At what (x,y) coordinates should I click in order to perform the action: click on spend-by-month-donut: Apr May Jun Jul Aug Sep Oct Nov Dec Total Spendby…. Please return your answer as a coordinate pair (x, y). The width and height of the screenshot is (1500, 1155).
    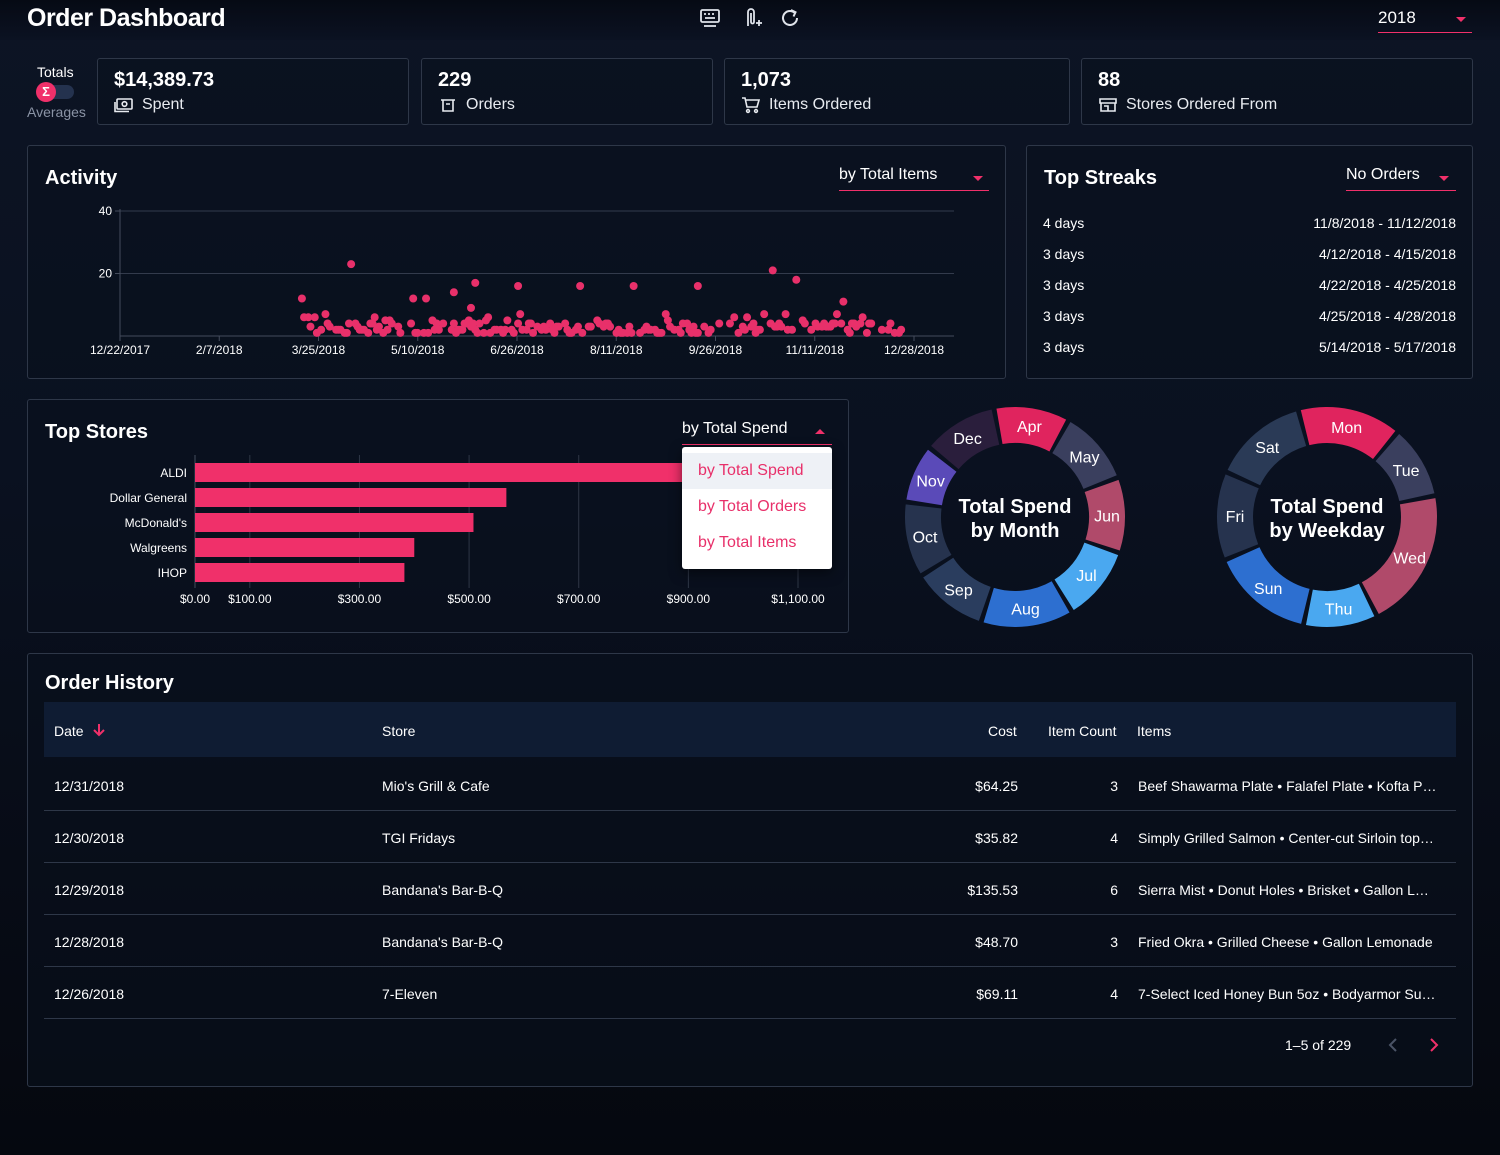
    Looking at the image, I should click on (1015, 517).